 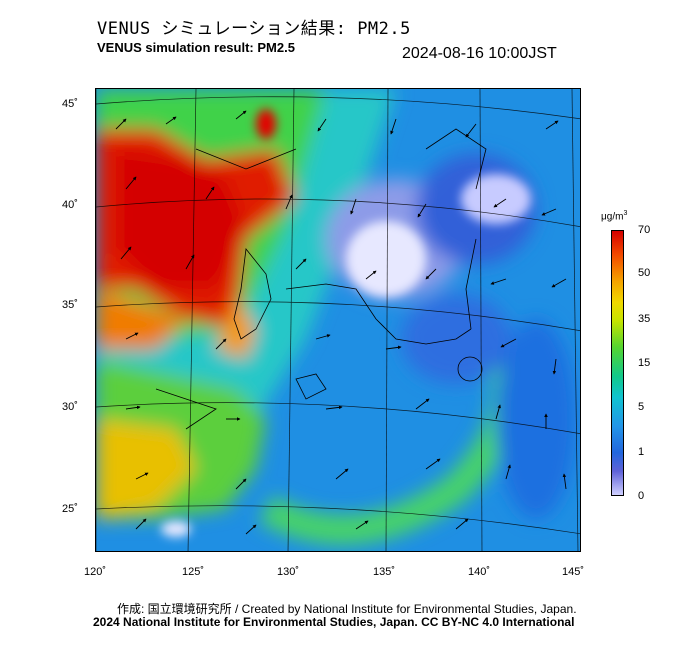 What do you see at coordinates (70, 104) in the screenshot?
I see `lat-tick-45: 45˚` at bounding box center [70, 104].